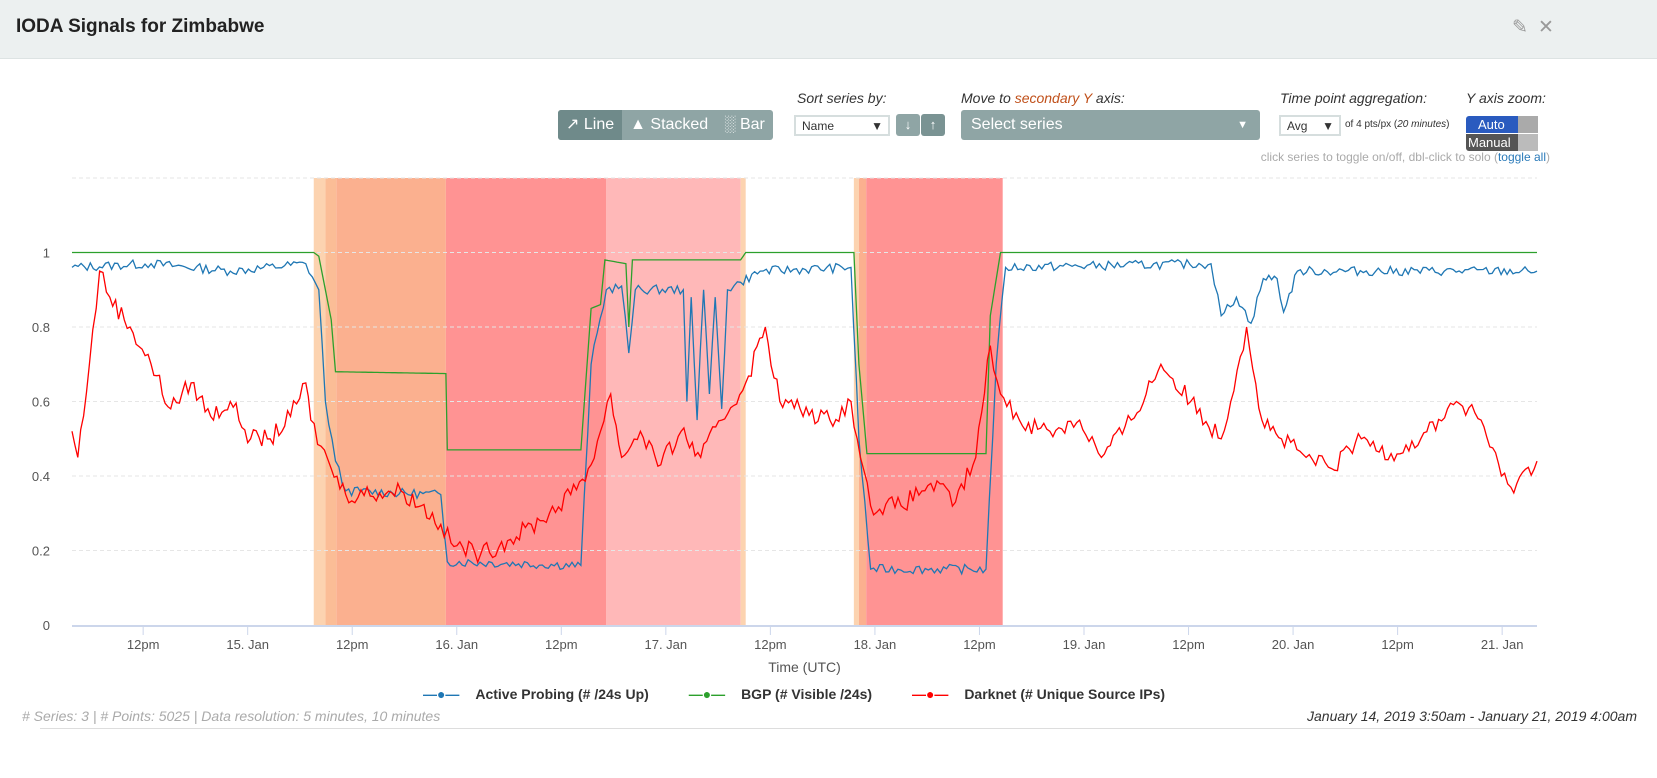 Image resolution: width=1657 pixels, height=778 pixels. I want to click on x-tick-label: 15. Jan, so click(247, 644).